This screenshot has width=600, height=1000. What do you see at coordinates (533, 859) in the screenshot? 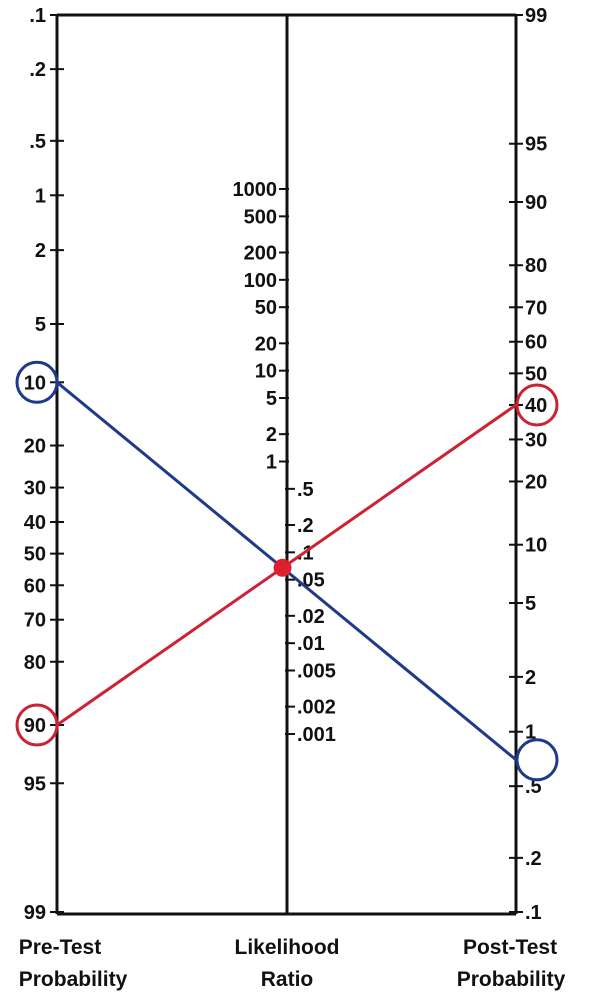
I see `post-test-tick-label: .2` at bounding box center [533, 859].